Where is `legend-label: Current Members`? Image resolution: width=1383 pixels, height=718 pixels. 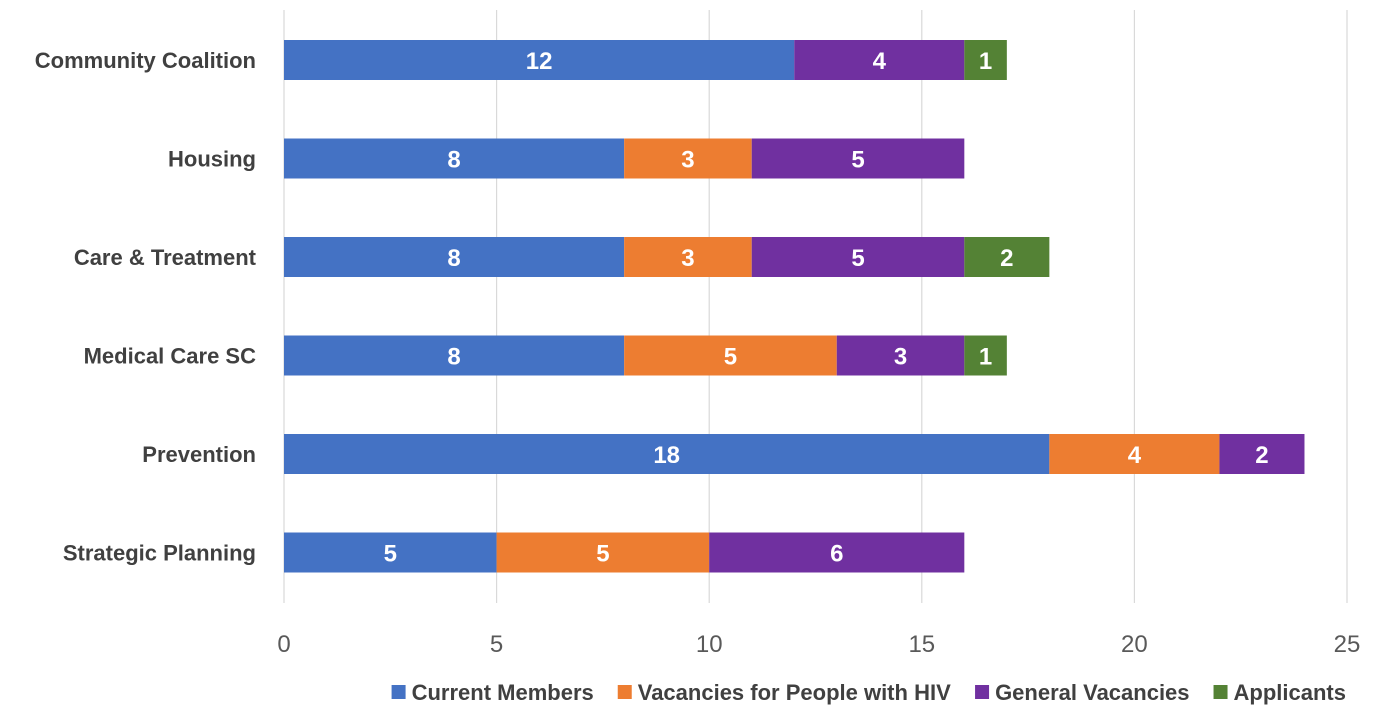 legend-label: Current Members is located at coordinates (503, 692).